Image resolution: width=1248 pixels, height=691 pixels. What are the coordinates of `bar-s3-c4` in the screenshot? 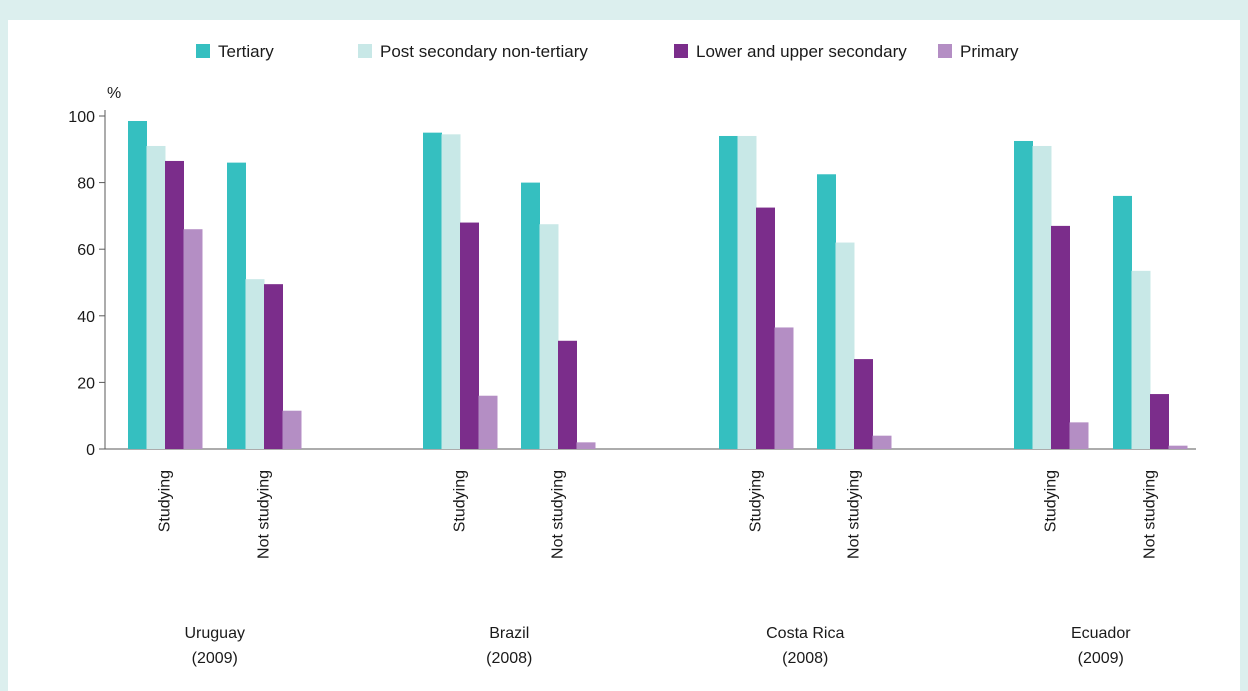 It's located at (784, 388).